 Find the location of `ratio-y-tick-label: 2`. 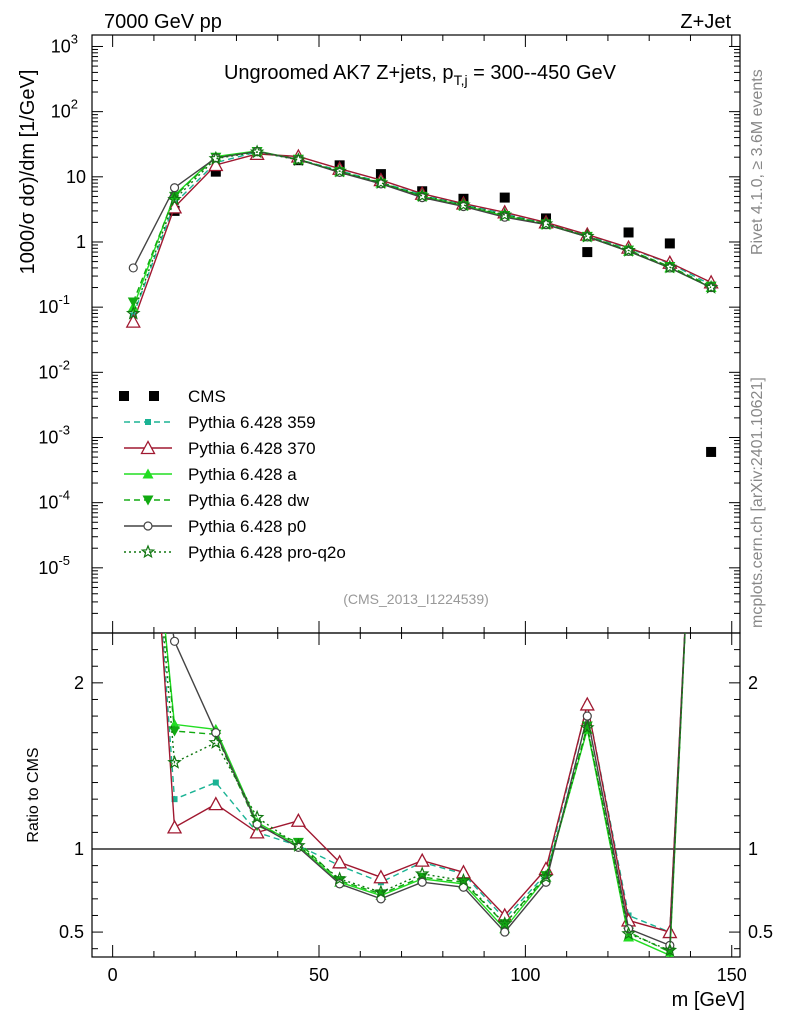

ratio-y-tick-label: 2 is located at coordinates (79, 683).